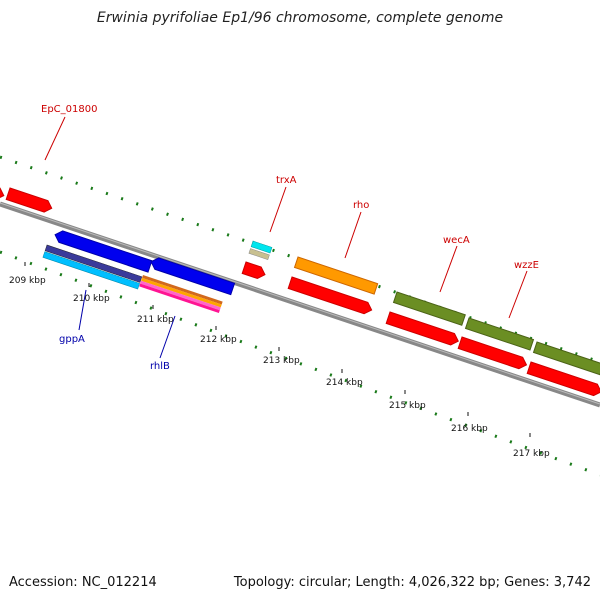  I want to click on feature-block-rhlb, so click(181, 294).